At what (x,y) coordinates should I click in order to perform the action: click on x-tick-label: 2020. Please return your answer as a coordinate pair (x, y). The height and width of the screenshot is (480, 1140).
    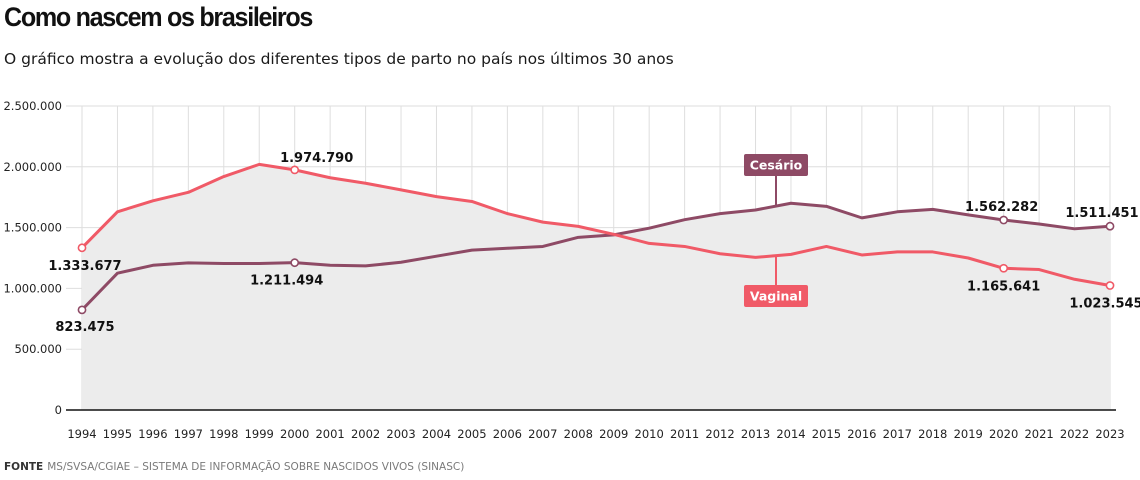
    Looking at the image, I should click on (1003, 434).